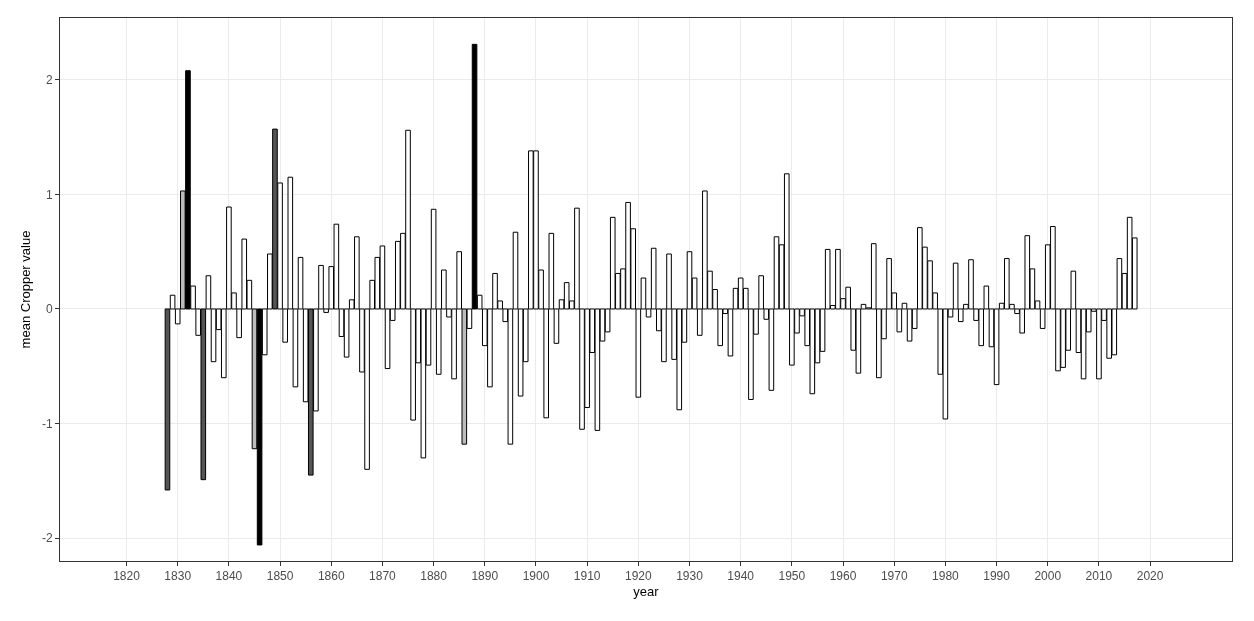 This screenshot has height=621, width=1254. Describe the element at coordinates (1048, 576) in the screenshot. I see `x-tick-label: 2000` at that location.